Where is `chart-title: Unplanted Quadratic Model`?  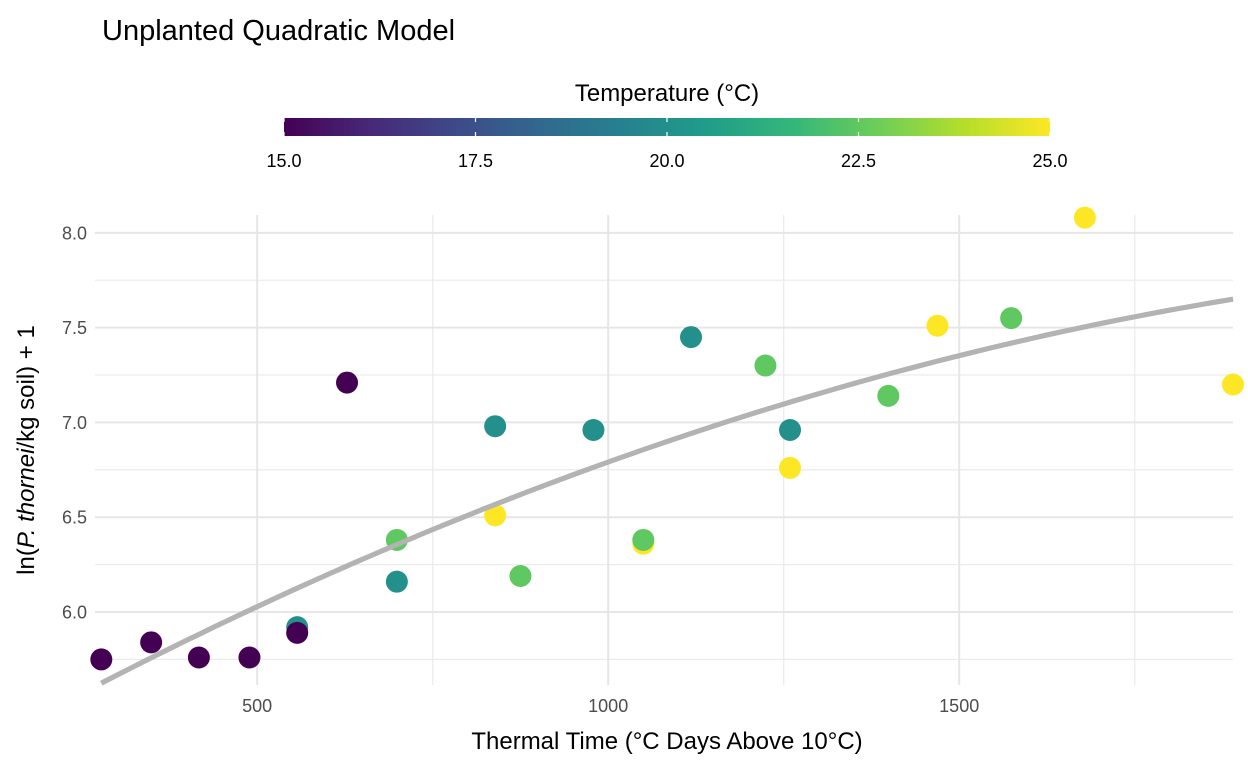
chart-title: Unplanted Quadratic Model is located at coordinates (278, 31).